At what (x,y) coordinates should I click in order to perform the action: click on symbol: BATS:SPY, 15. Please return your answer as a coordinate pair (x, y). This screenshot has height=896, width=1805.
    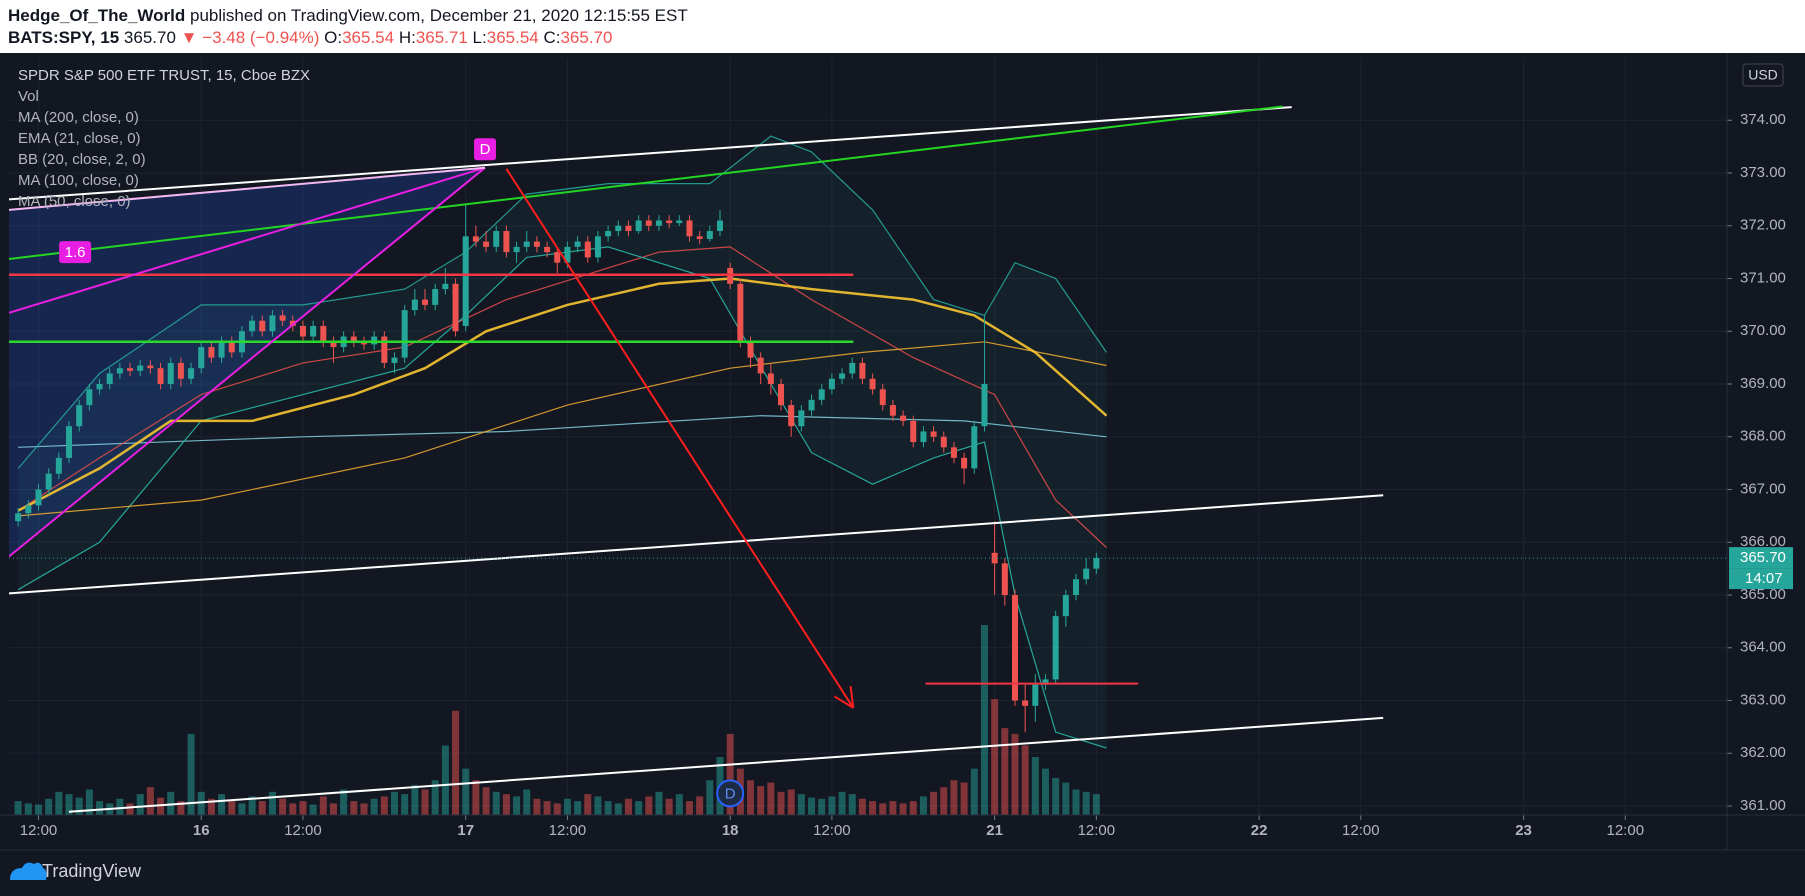
    Looking at the image, I should click on (64, 37).